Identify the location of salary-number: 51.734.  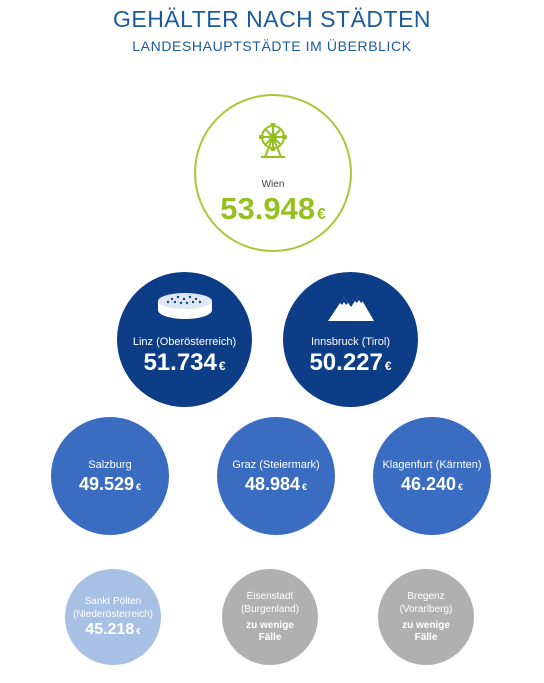
(180, 363).